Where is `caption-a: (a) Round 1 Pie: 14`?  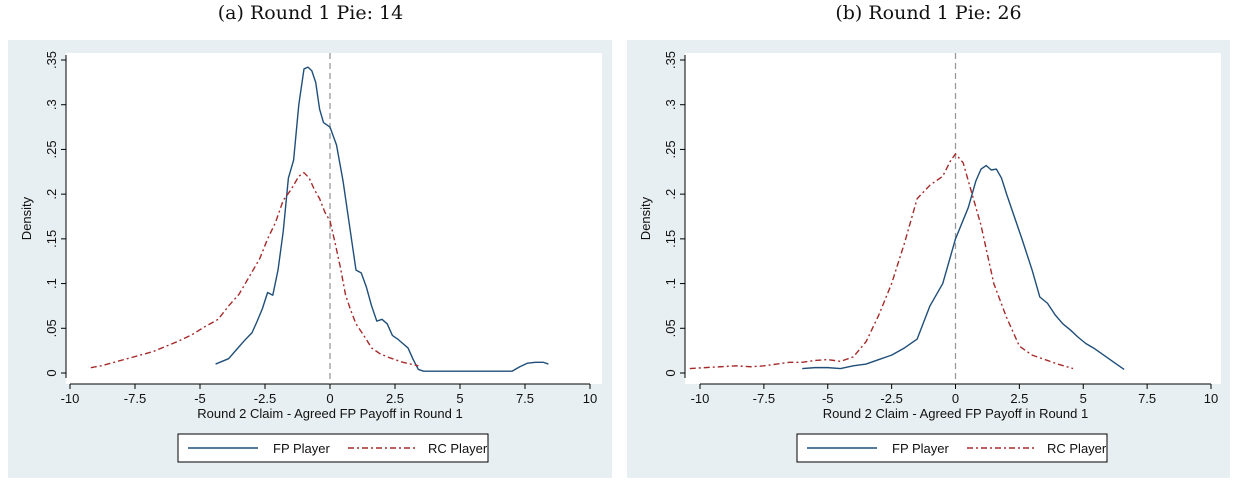 caption-a: (a) Round 1 Pie: 14 is located at coordinates (310, 13).